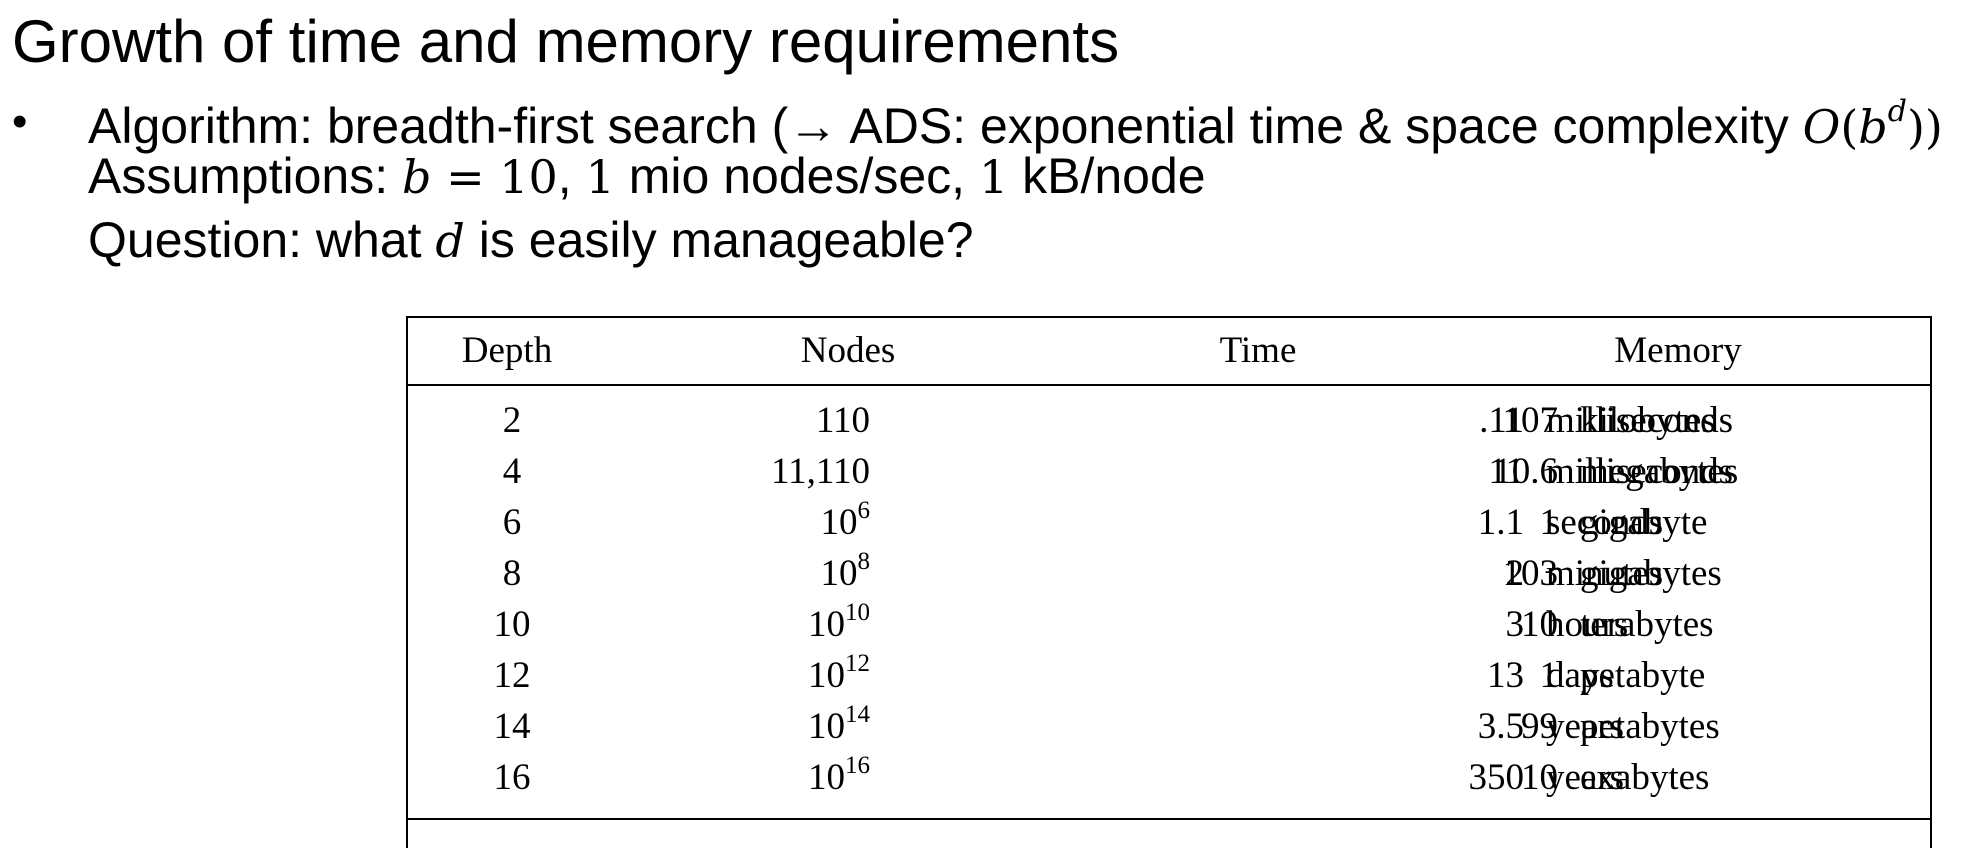 Image resolution: width=1982 pixels, height=848 pixels. I want to click on cell-depth: 12, so click(512, 675).